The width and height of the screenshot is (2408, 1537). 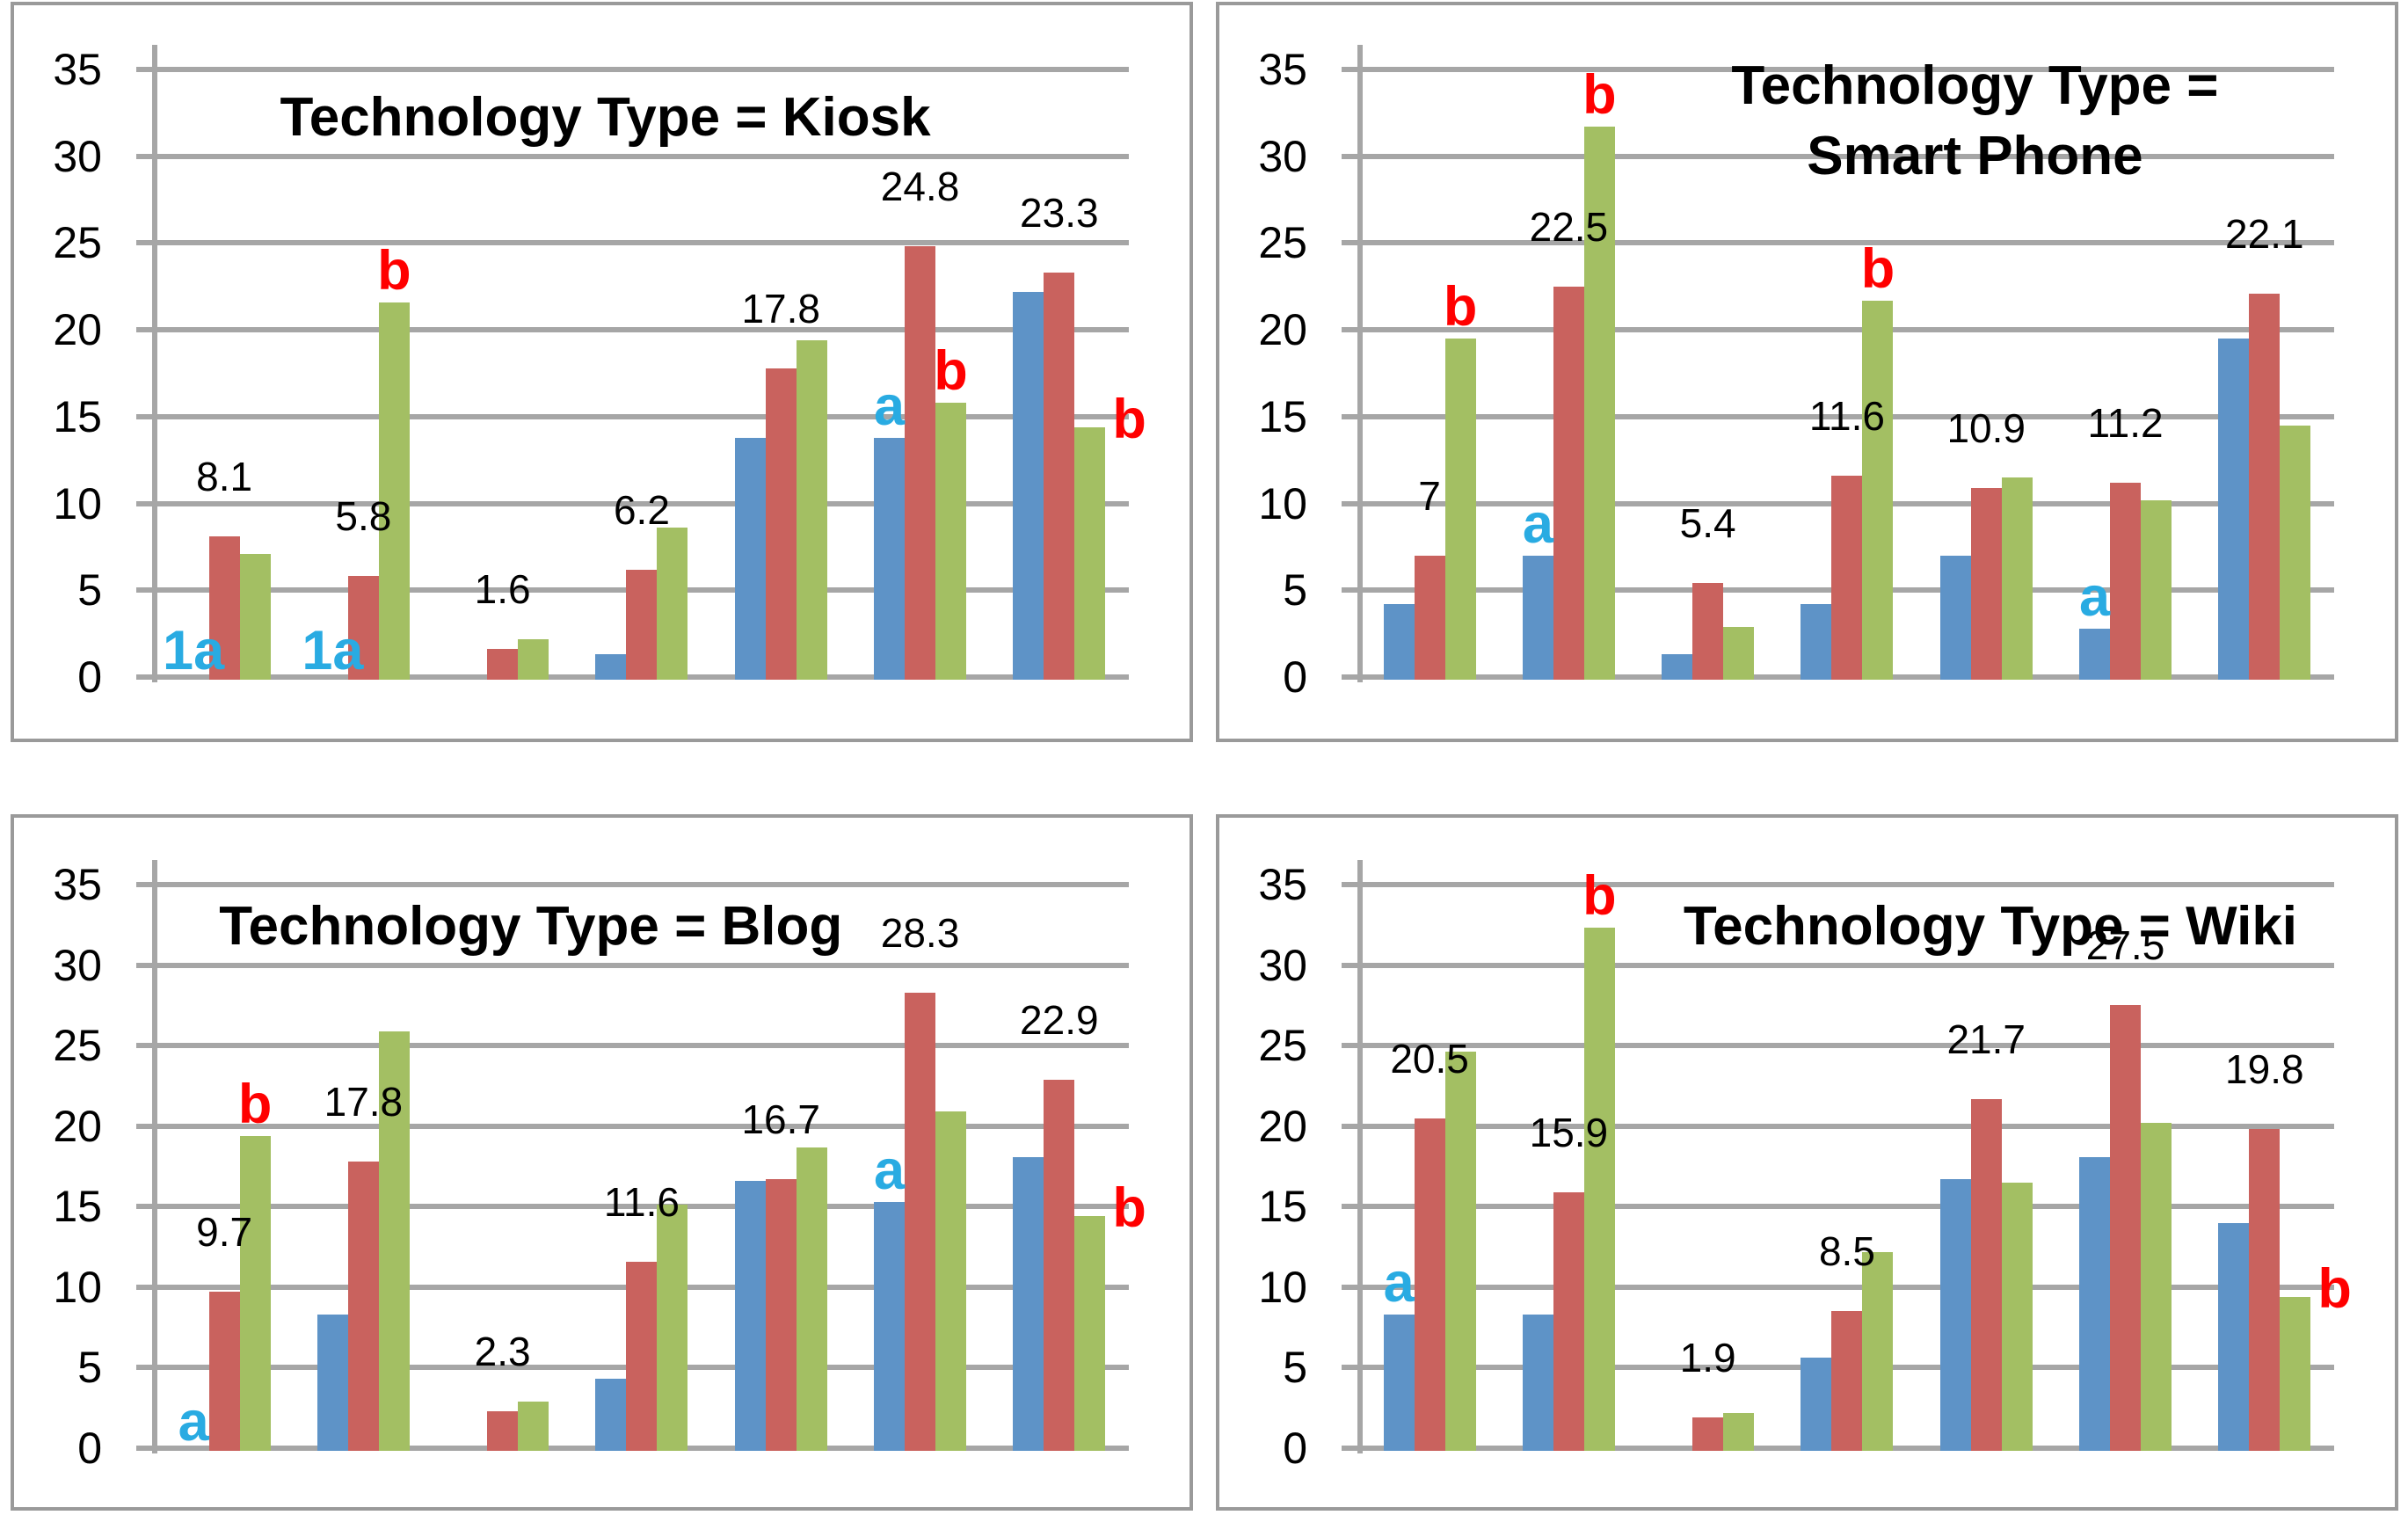 I want to click on bar-blue-group1, so click(x=1399, y=642).